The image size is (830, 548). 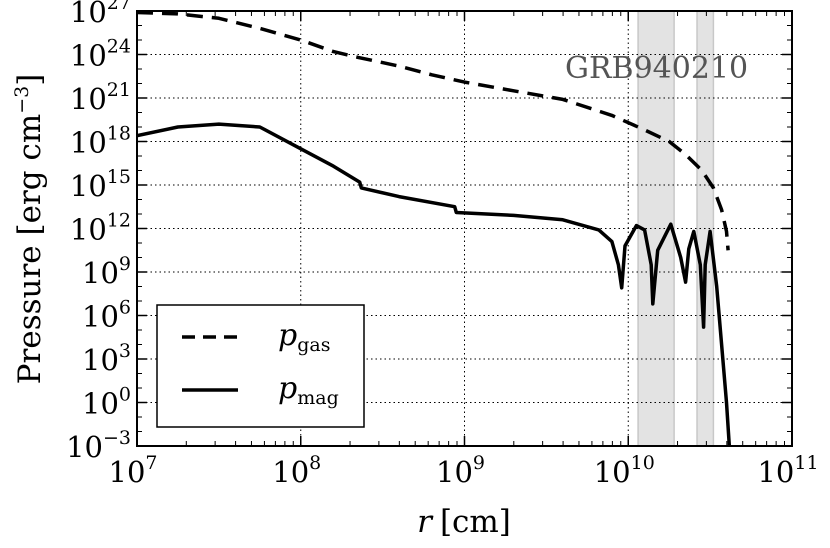 What do you see at coordinates (287, 335) in the screenshot?
I see `legend-gas-symbol: p` at bounding box center [287, 335].